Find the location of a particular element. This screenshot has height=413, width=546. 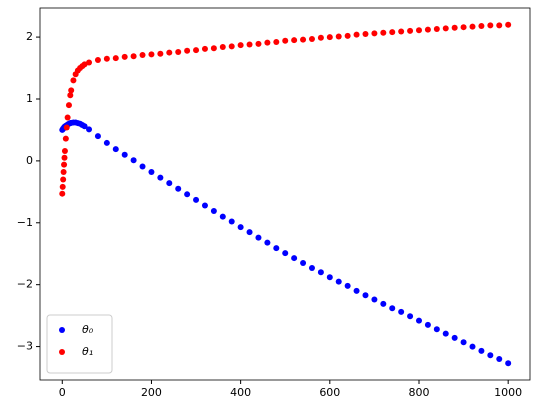

y-tick-label: 0 is located at coordinates (29, 160).